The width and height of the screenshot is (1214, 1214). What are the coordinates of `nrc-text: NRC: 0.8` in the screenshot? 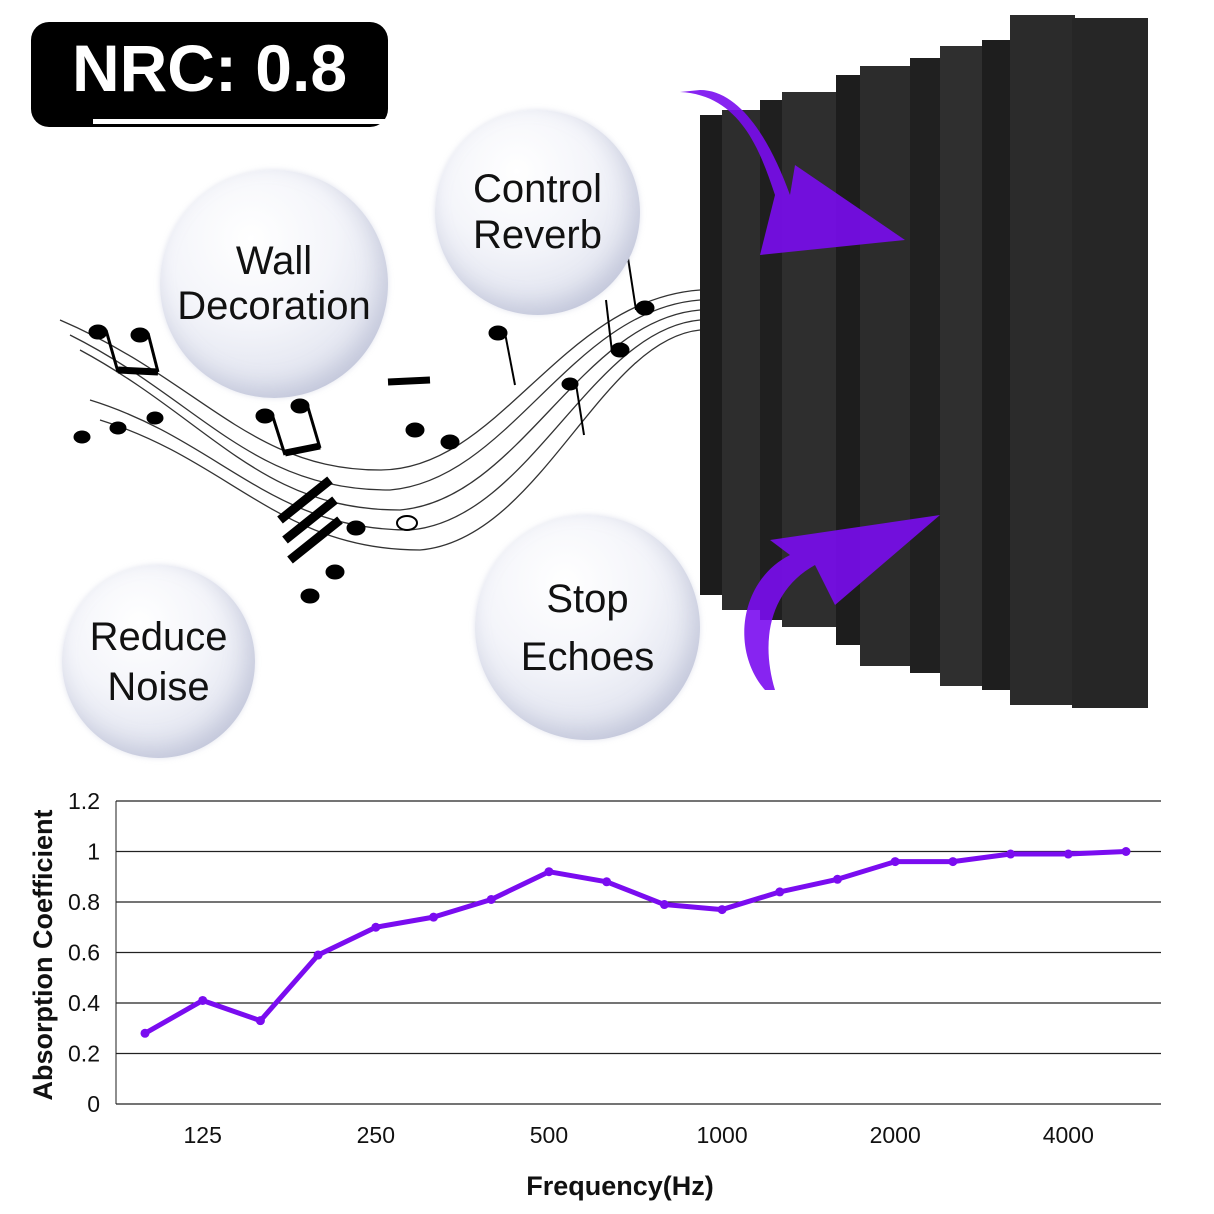 It's located at (209, 68).